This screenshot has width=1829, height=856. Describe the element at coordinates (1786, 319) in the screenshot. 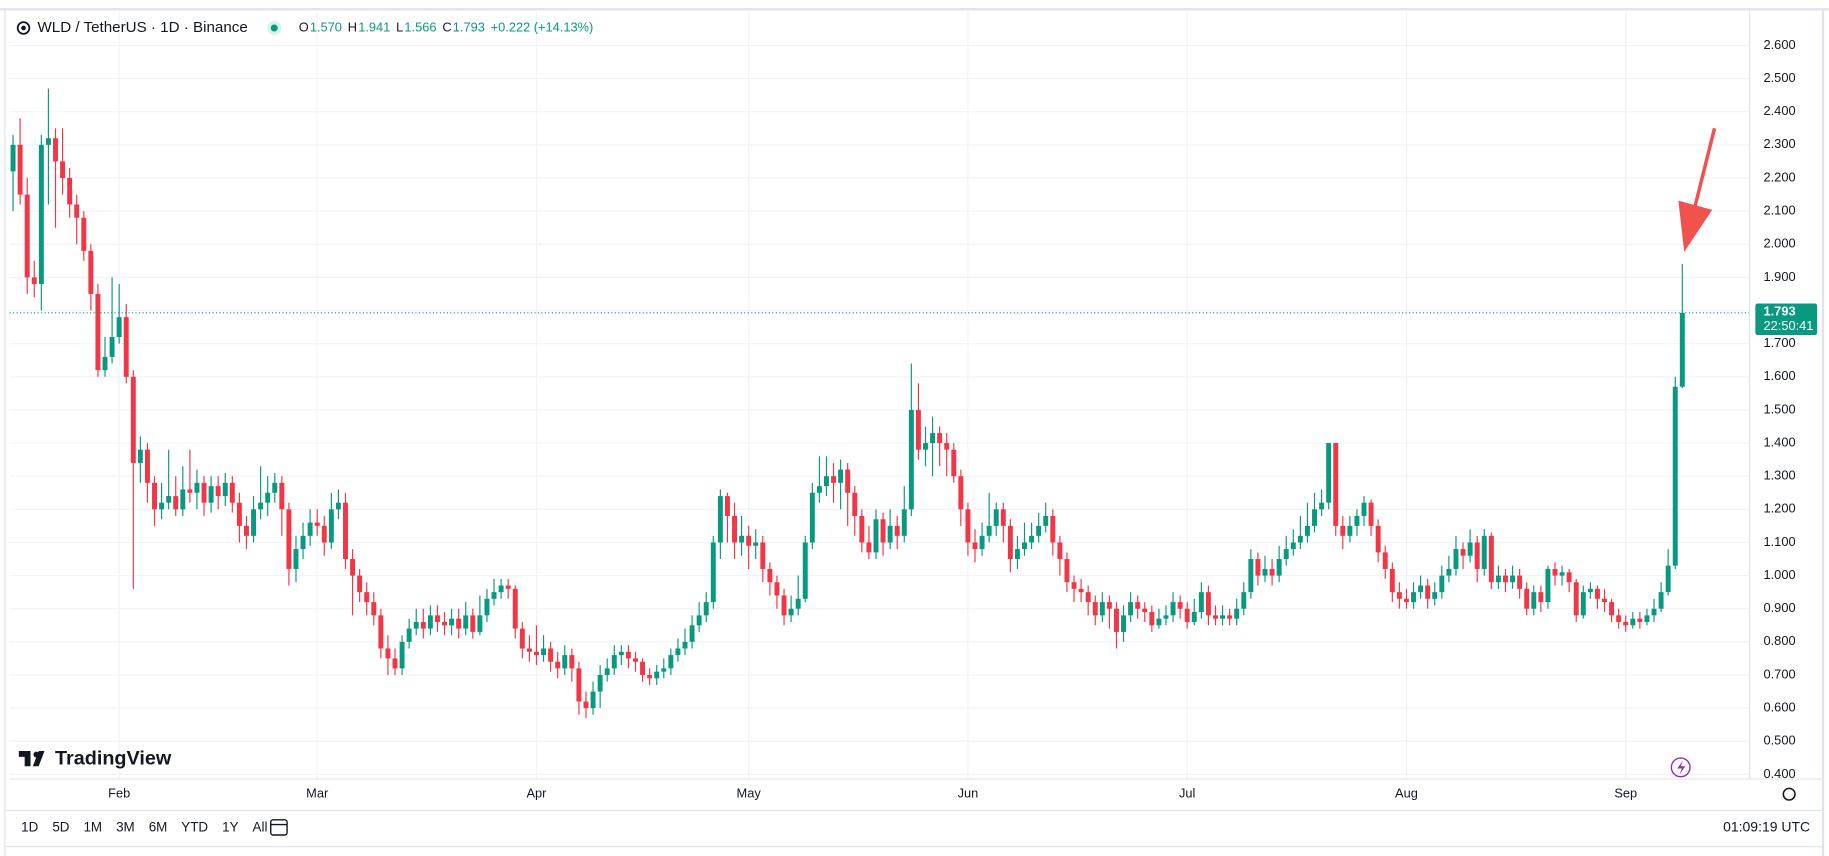

I see `last-price-tag` at that location.